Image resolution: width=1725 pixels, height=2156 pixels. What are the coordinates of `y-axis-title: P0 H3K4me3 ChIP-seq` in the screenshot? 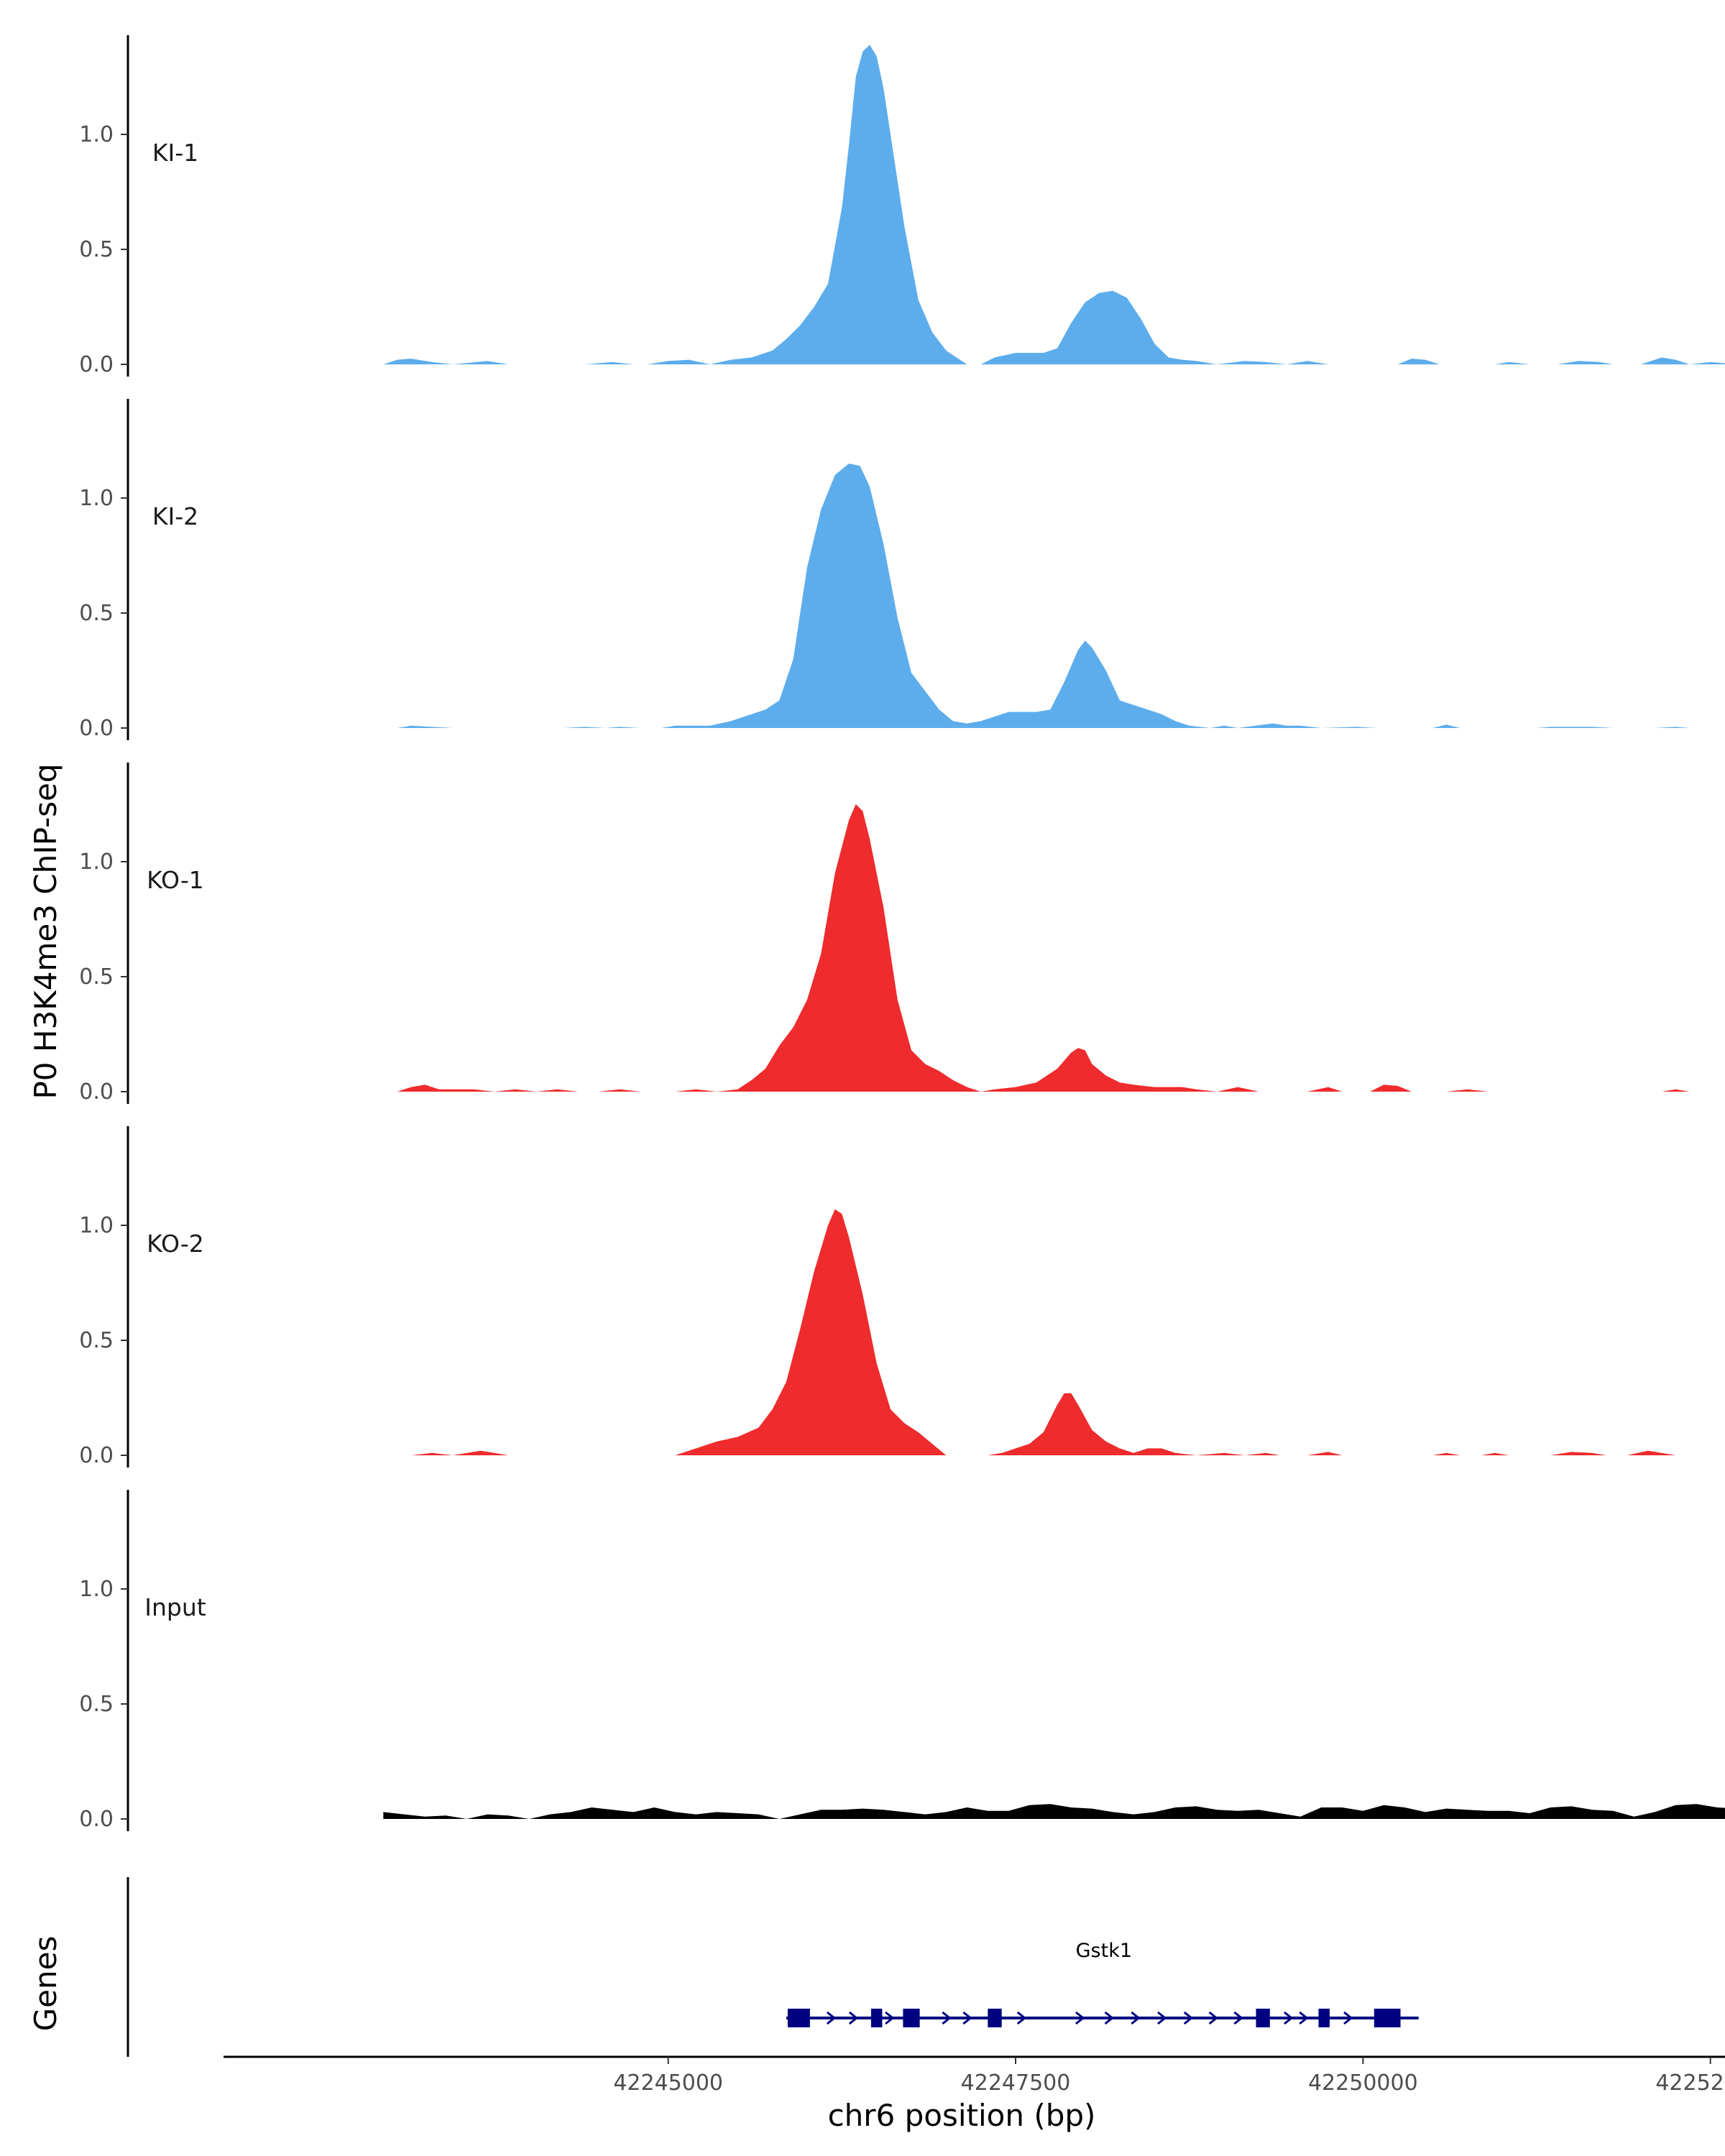 It's located at (45, 931).